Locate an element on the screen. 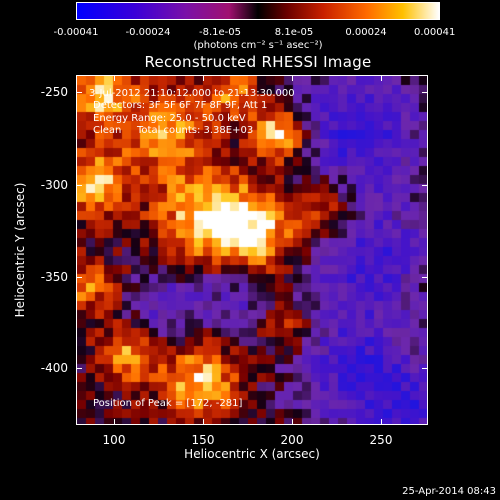 The image size is (500, 500). colorbar-tick: 0.00041 is located at coordinates (435, 32).